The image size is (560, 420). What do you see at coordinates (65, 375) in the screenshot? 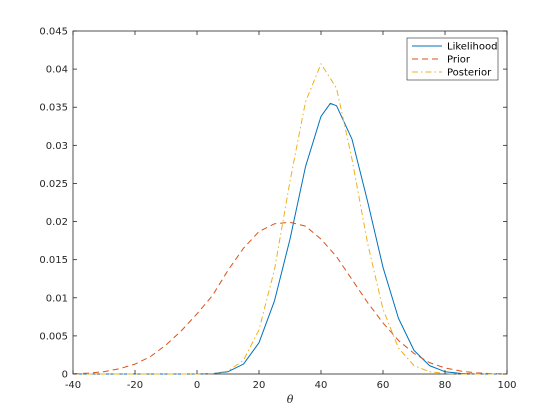
I see `y-tick-label: 0` at bounding box center [65, 375].